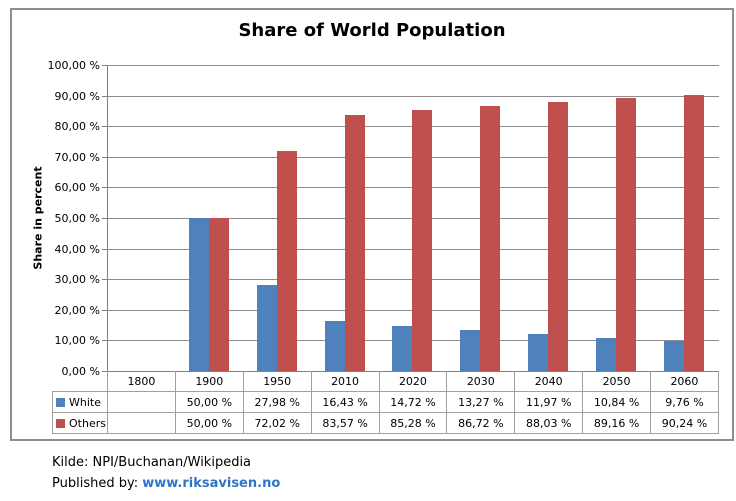 Image resolution: width=736 pixels, height=501 pixels. I want to click on value-cell-white-2030: 13,27 %, so click(481, 402).